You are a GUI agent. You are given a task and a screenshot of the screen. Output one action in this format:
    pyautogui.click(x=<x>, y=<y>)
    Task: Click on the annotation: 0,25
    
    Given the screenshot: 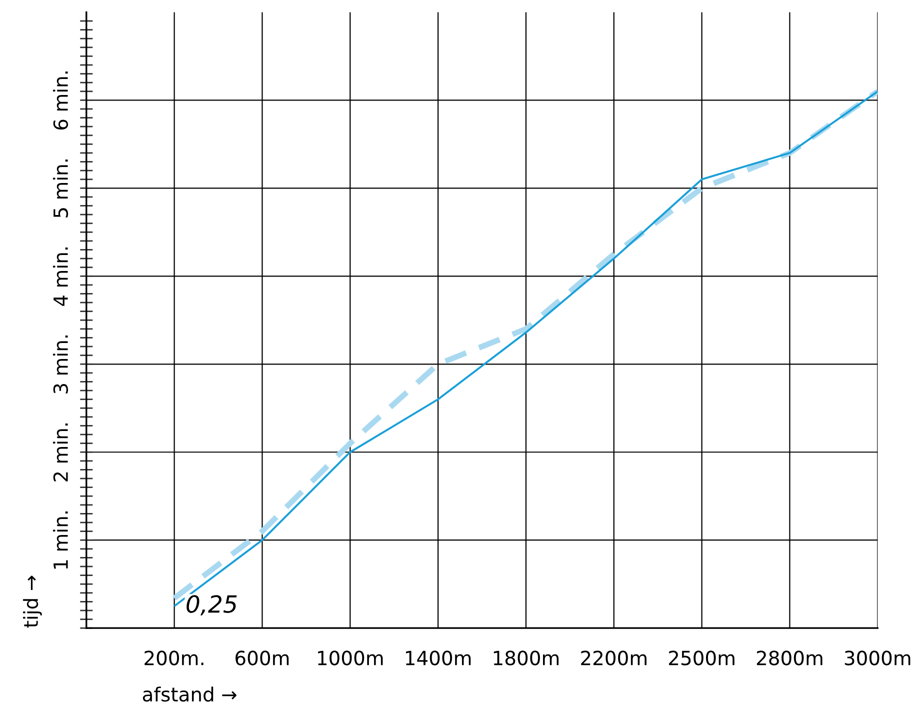 What is the action you would take?
    pyautogui.click(x=211, y=605)
    